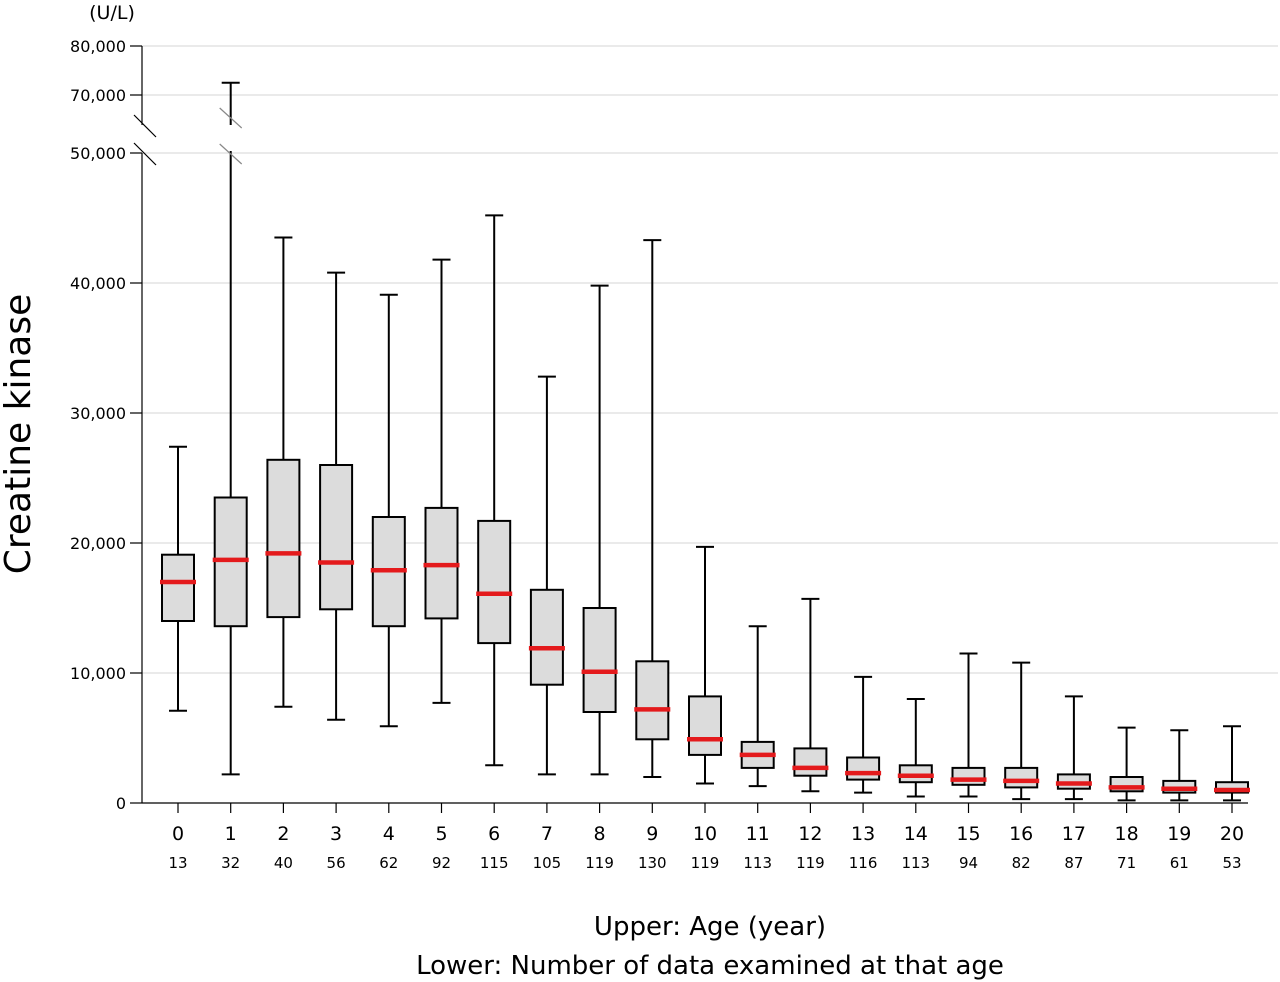 The image size is (1280, 982). Describe the element at coordinates (1179, 863) in the screenshot. I see `count-label: 61` at that location.